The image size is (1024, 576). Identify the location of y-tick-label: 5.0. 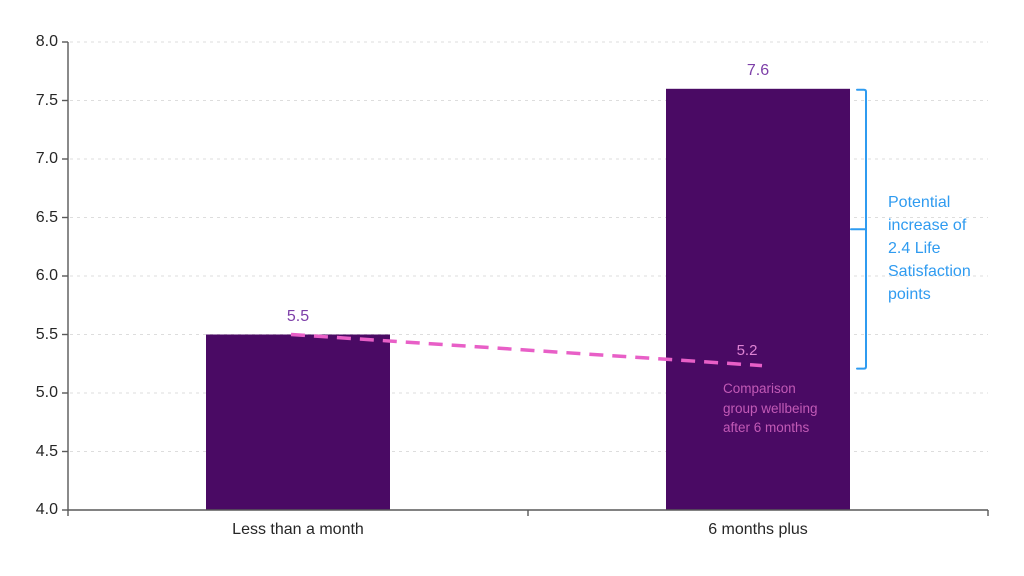
(46, 392).